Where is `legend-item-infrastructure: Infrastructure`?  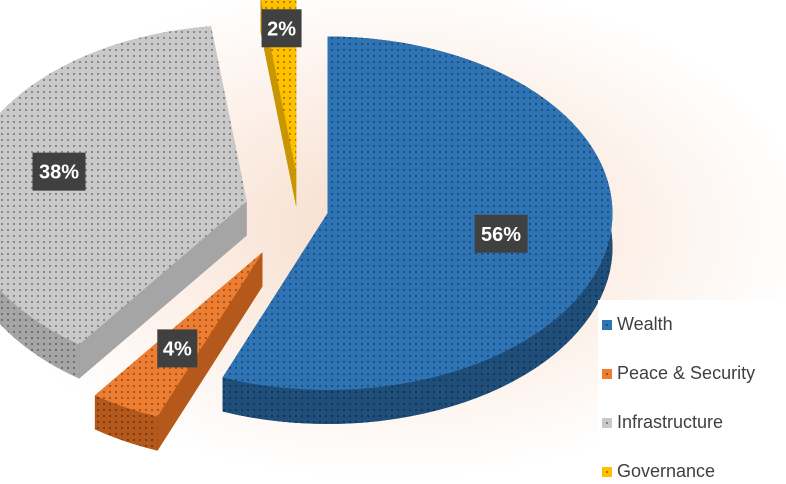
legend-item-infrastructure: Infrastructure is located at coordinates (692, 422).